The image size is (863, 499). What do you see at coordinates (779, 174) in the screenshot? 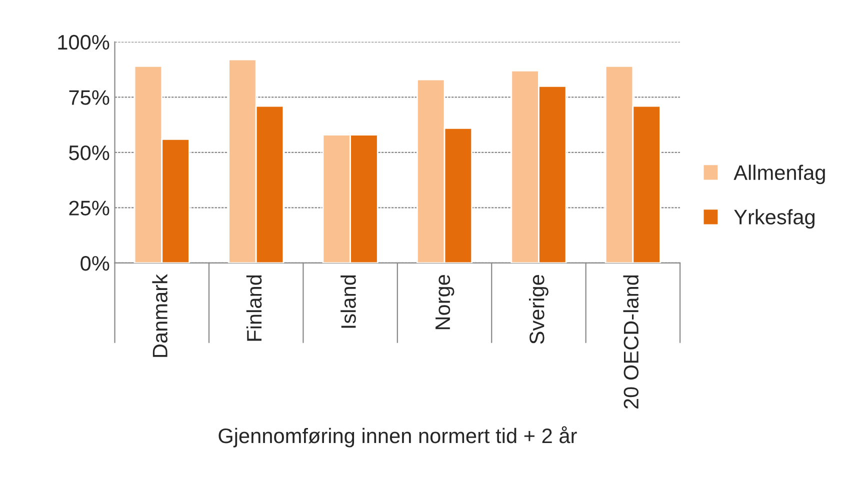
I see `legend-label: Allmenfag` at bounding box center [779, 174].